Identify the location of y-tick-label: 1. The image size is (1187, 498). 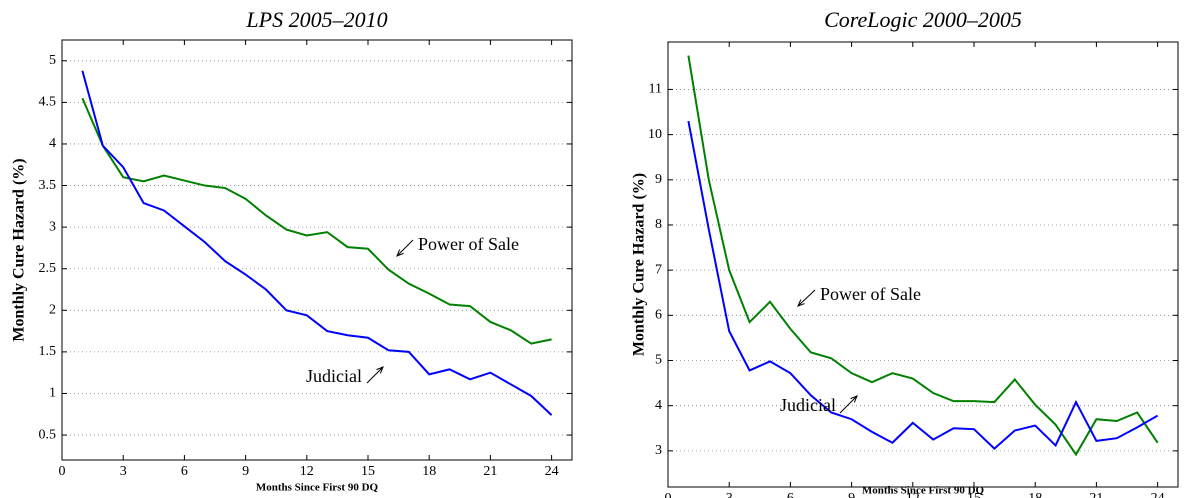
(52, 393).